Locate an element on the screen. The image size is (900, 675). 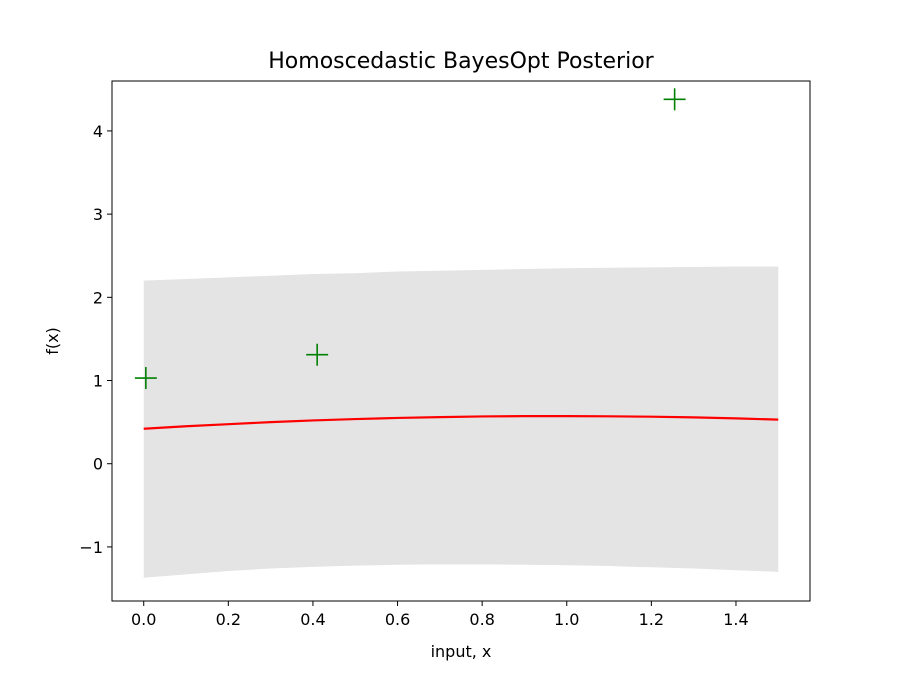
x-tick-label: 0.0 is located at coordinates (143, 619).